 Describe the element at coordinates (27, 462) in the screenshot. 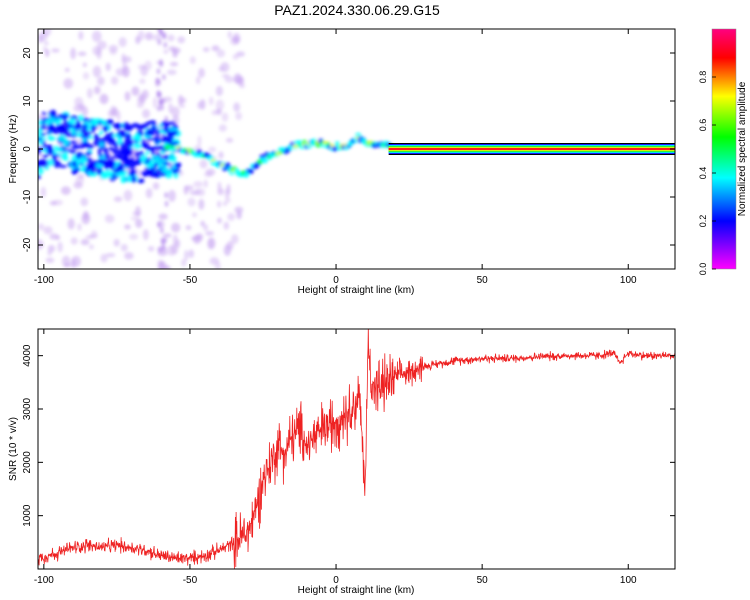

I see `snr-y-tick-label: 2000` at that location.